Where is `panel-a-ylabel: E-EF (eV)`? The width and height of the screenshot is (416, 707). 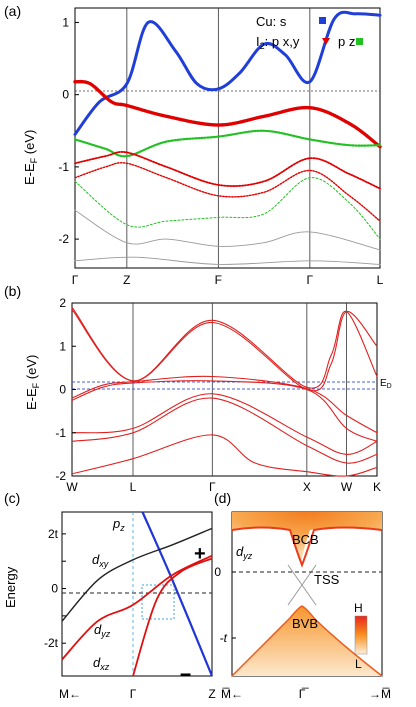
panel-a-ylabel: E-EF (eV) is located at coordinates (30, 157).